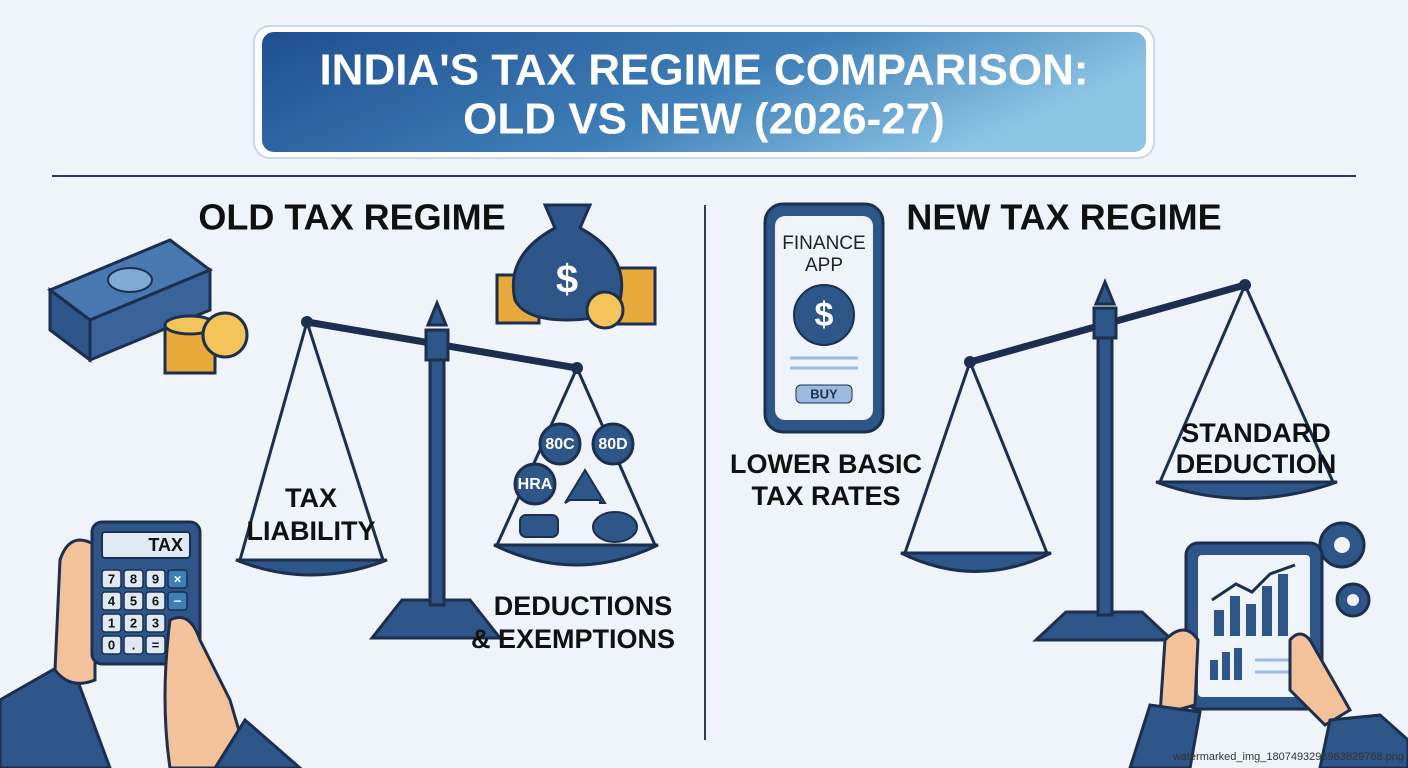  What do you see at coordinates (560, 444) in the screenshot?
I see `badge: 80C` at bounding box center [560, 444].